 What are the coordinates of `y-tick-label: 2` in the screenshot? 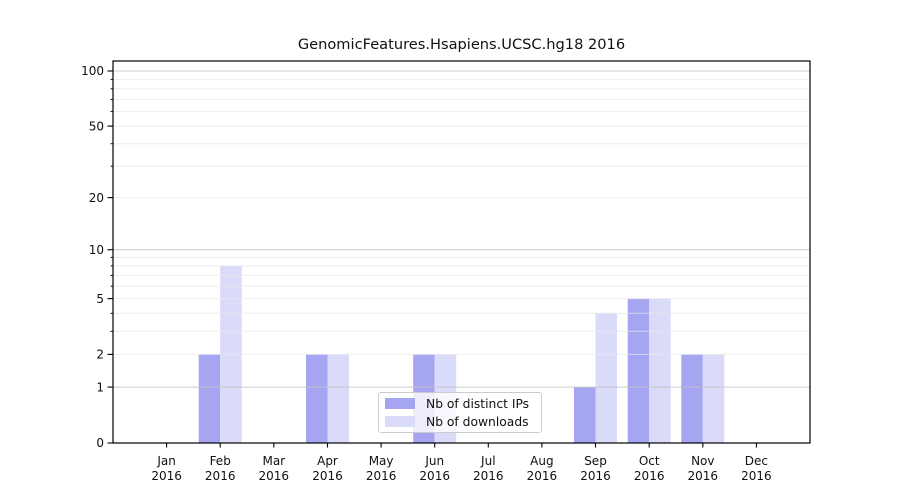 It's located at (100, 355).